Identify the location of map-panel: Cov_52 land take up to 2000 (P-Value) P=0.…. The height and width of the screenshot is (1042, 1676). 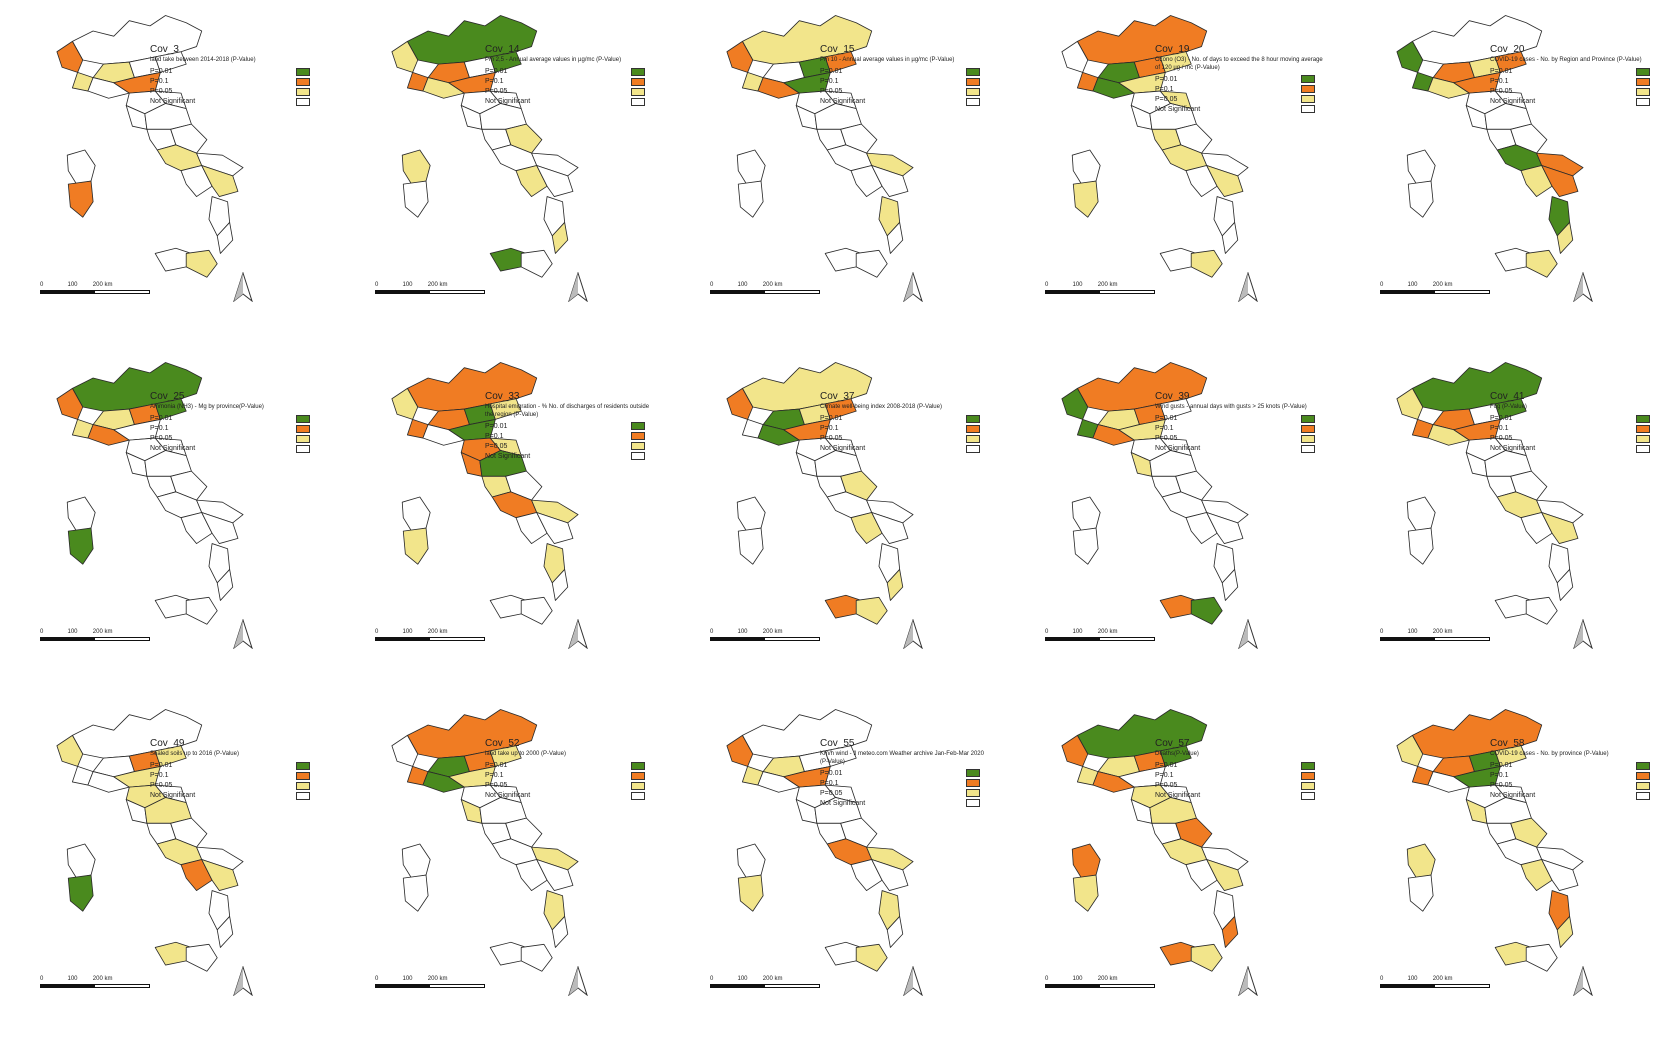
(502, 867).